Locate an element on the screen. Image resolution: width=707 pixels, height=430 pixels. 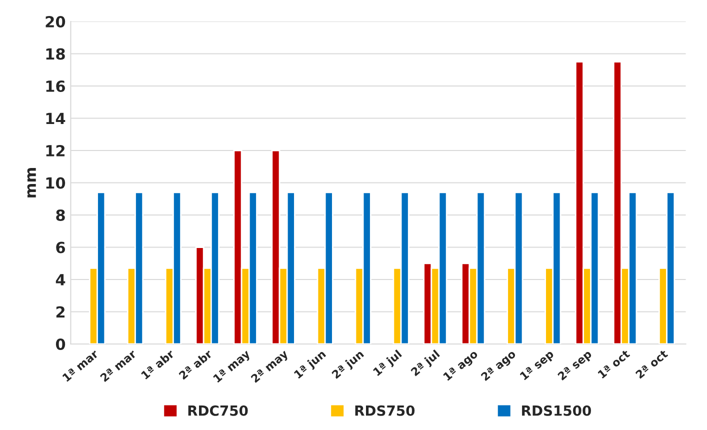
y-tick-label: 20 is located at coordinates (56, 22).